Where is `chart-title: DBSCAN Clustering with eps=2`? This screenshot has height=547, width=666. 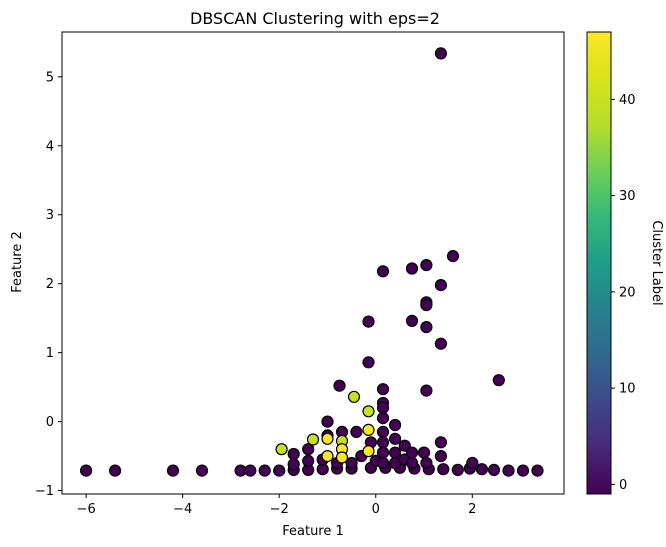 chart-title: DBSCAN Clustering with eps=2 is located at coordinates (315, 18).